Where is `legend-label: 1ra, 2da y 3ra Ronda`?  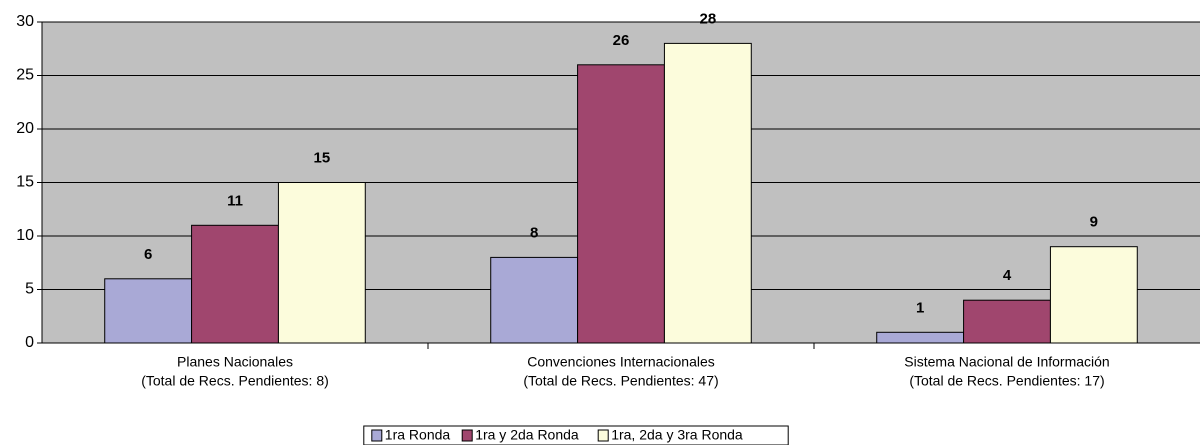 legend-label: 1ra, 2da y 3ra Ronda is located at coordinates (677, 435).